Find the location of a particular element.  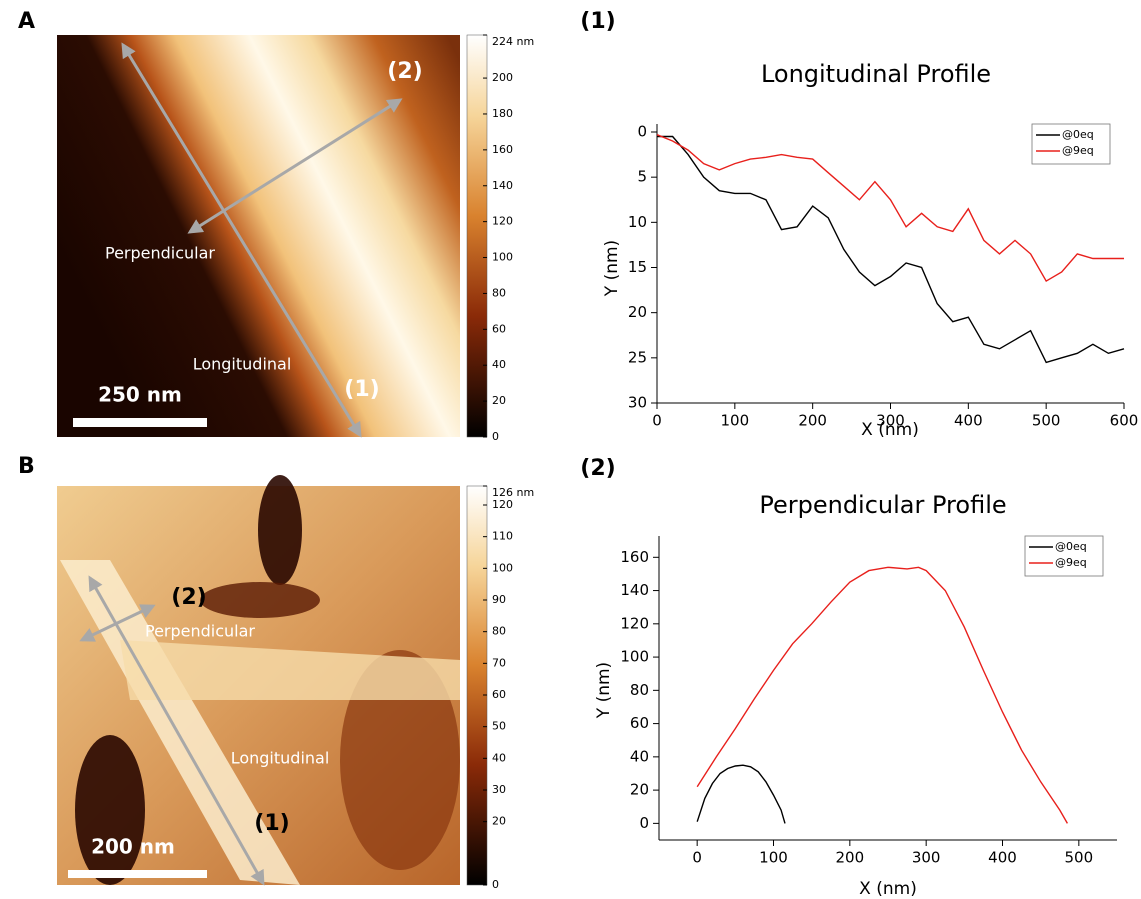

y-tick-label: 25 is located at coordinates (637, 357).